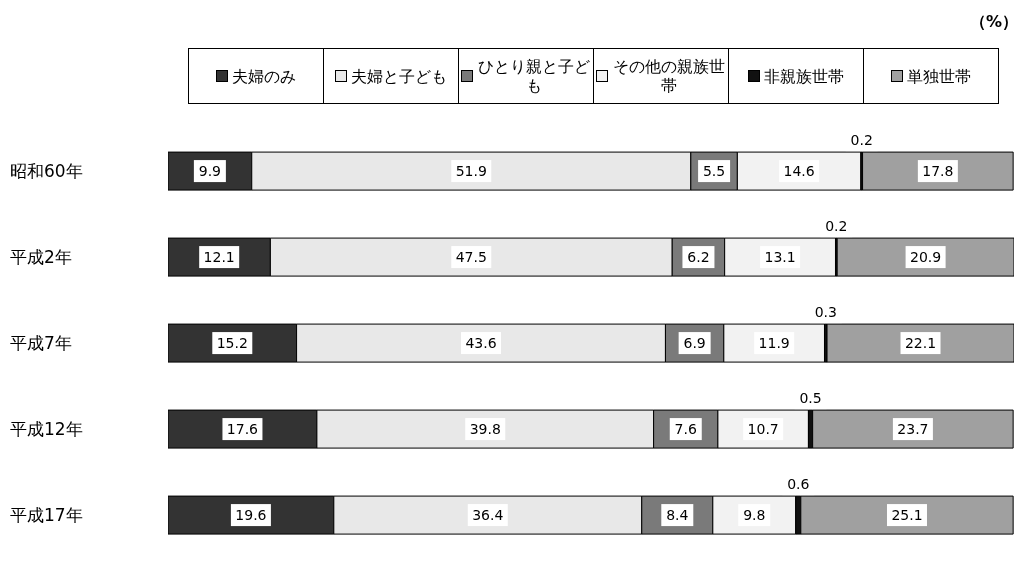 The image size is (1032, 581). I want to click on y-tick-label: 平成7年, so click(41, 343).